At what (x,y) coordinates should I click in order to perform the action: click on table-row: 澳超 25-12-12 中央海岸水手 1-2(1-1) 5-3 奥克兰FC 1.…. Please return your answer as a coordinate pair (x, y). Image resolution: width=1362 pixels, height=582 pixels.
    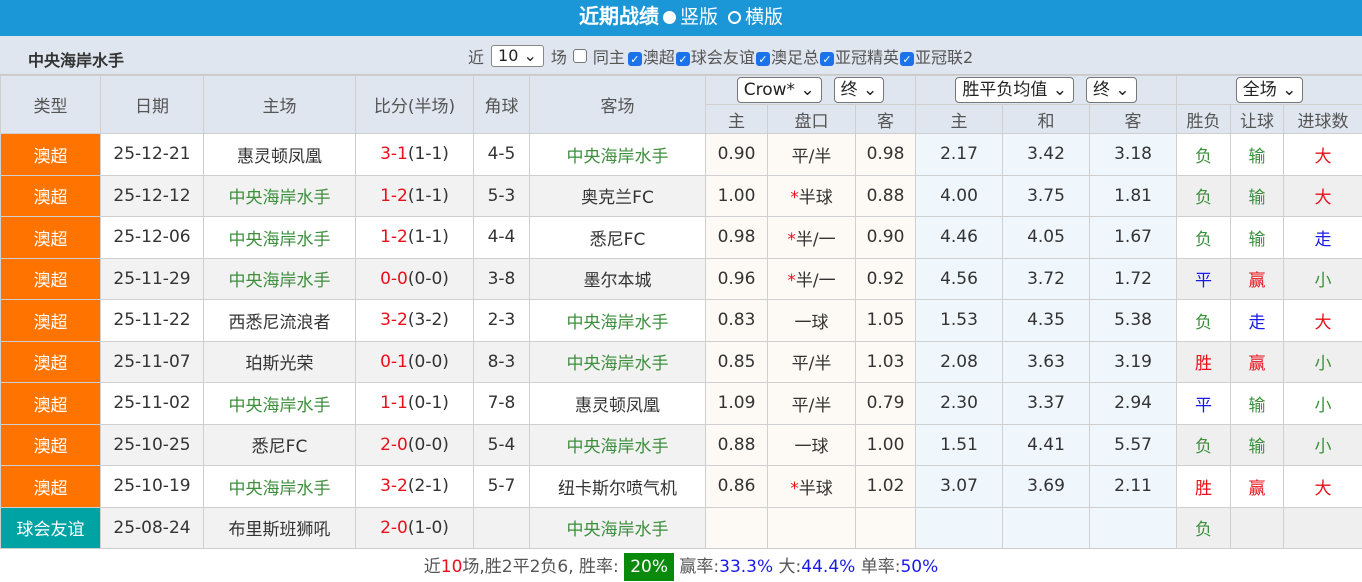
    Looking at the image, I should click on (681, 195).